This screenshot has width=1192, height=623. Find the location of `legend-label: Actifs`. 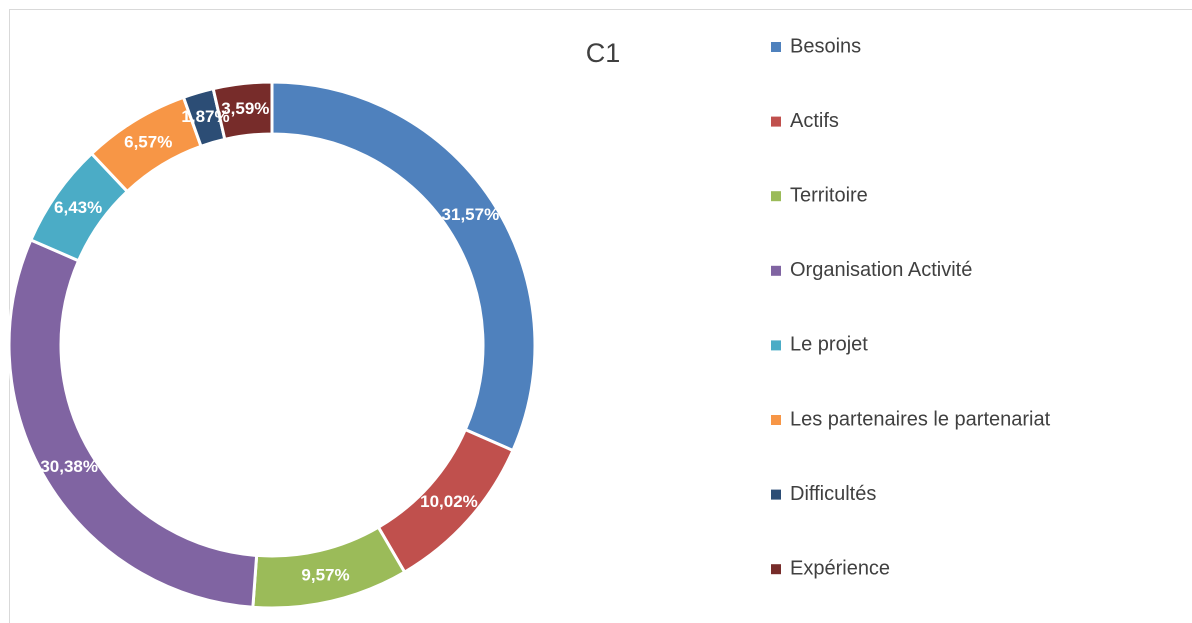

legend-label: Actifs is located at coordinates (814, 121).